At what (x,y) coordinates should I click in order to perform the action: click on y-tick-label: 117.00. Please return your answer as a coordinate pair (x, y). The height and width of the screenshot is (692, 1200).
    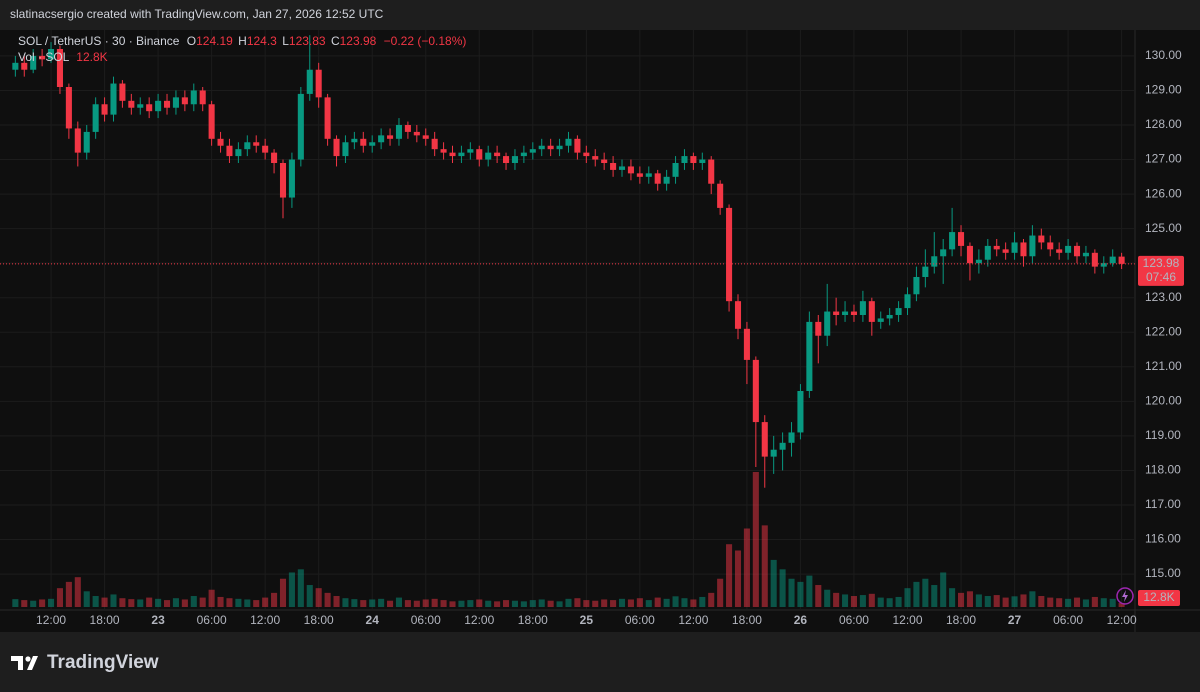
    Looking at the image, I should click on (1163, 504).